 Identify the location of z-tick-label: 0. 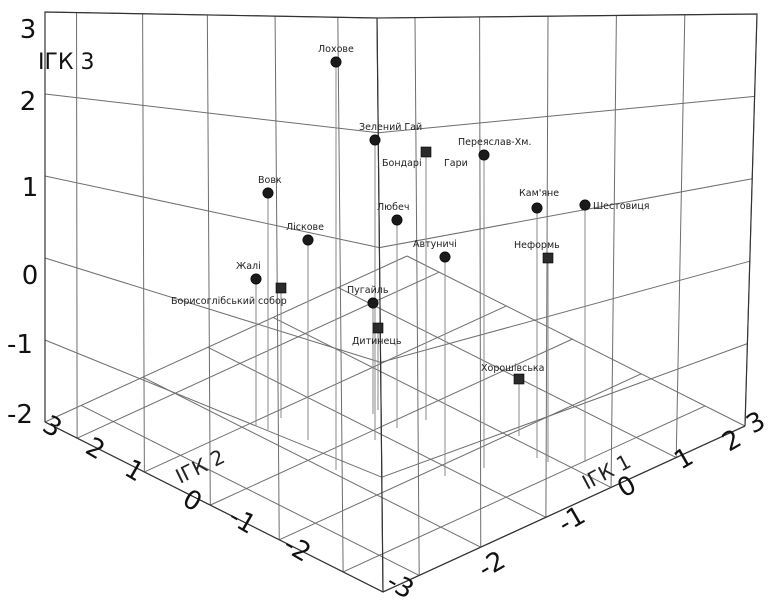
(30, 276).